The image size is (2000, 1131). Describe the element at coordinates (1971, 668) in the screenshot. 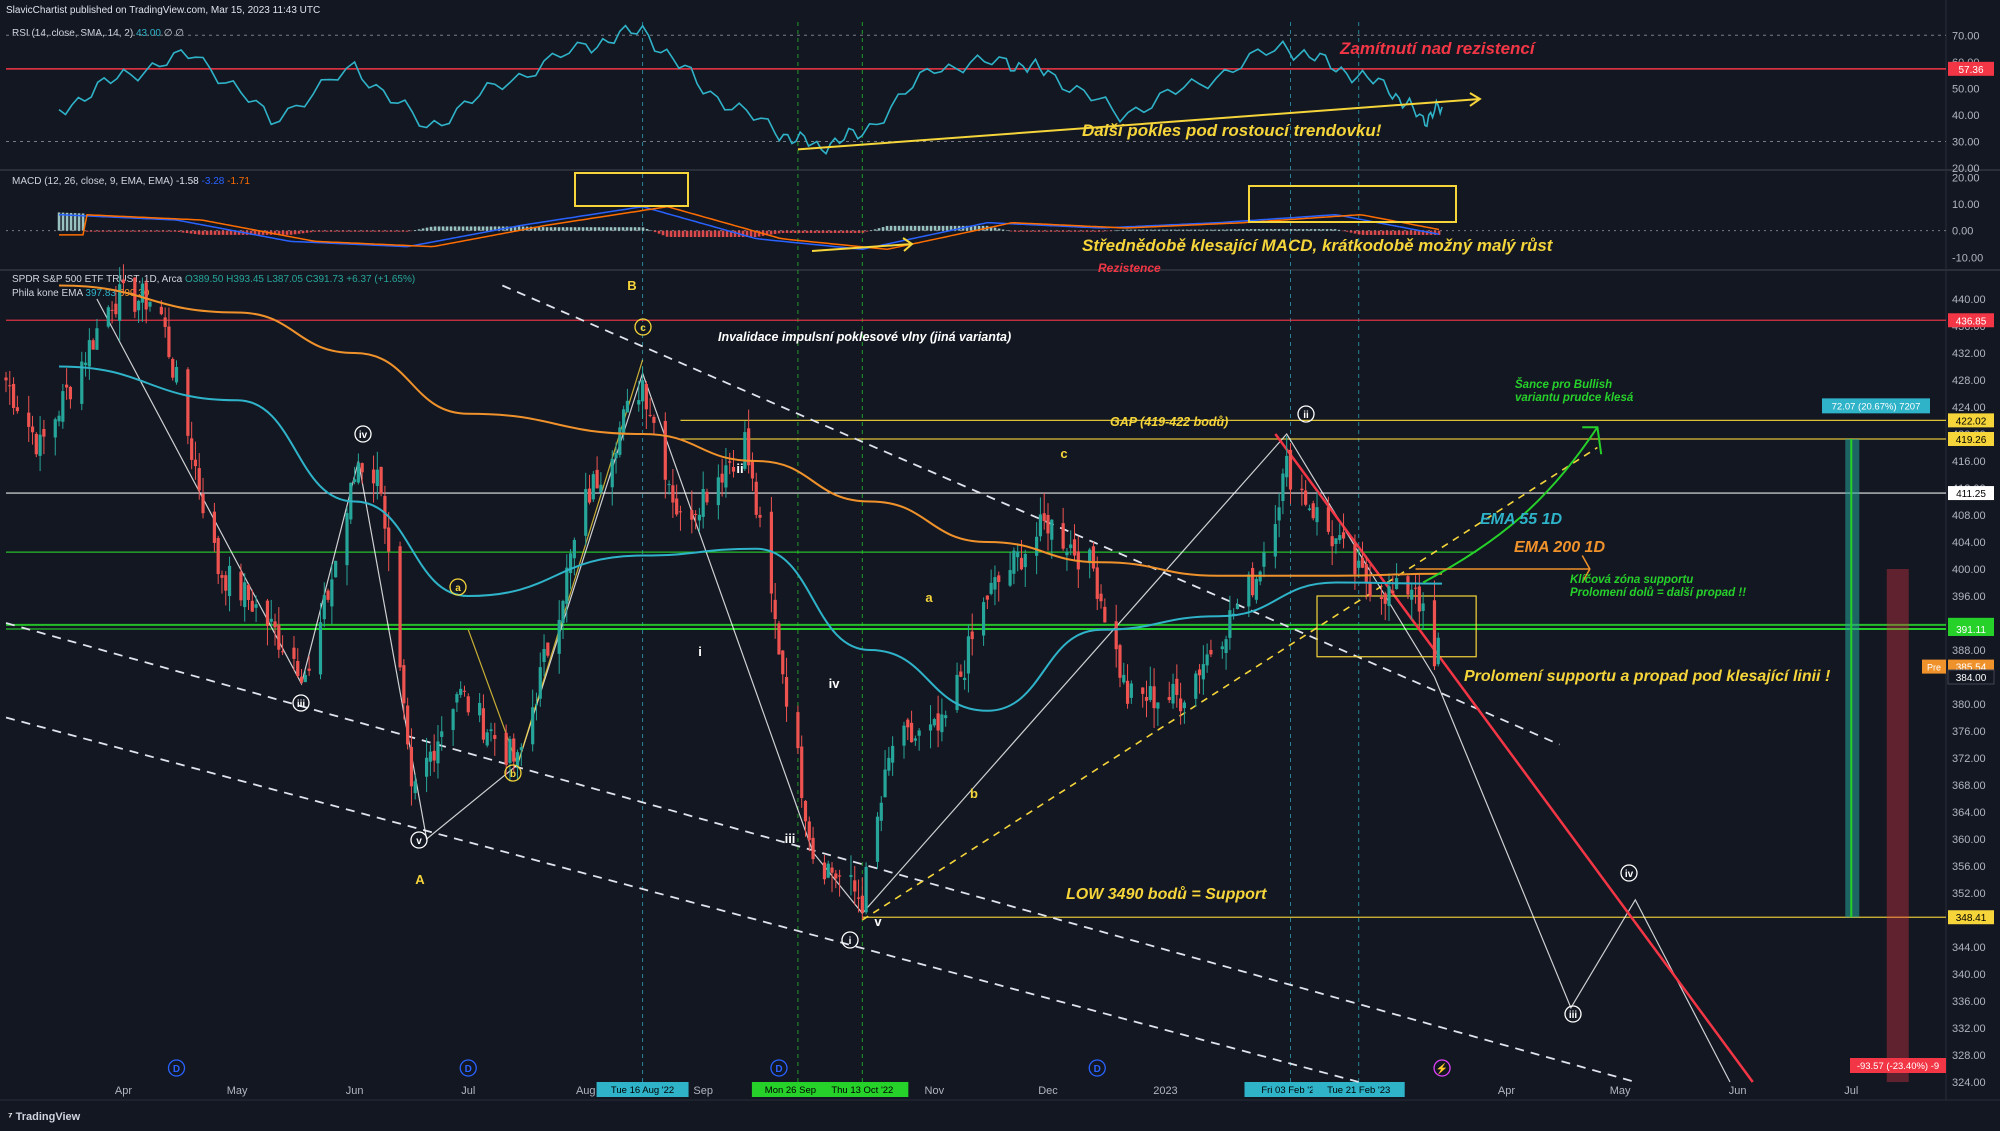

I see `price-badge-label: 385.54` at that location.